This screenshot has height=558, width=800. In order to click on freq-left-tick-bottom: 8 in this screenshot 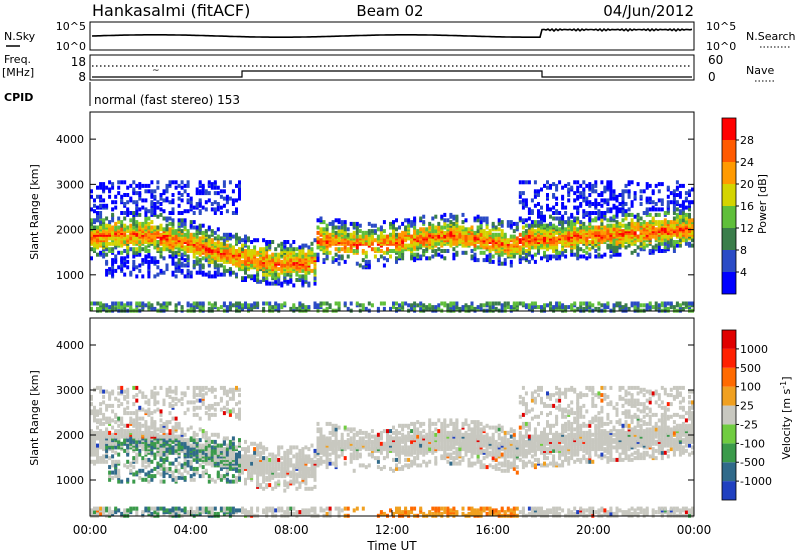, I will do `click(82, 77)`.